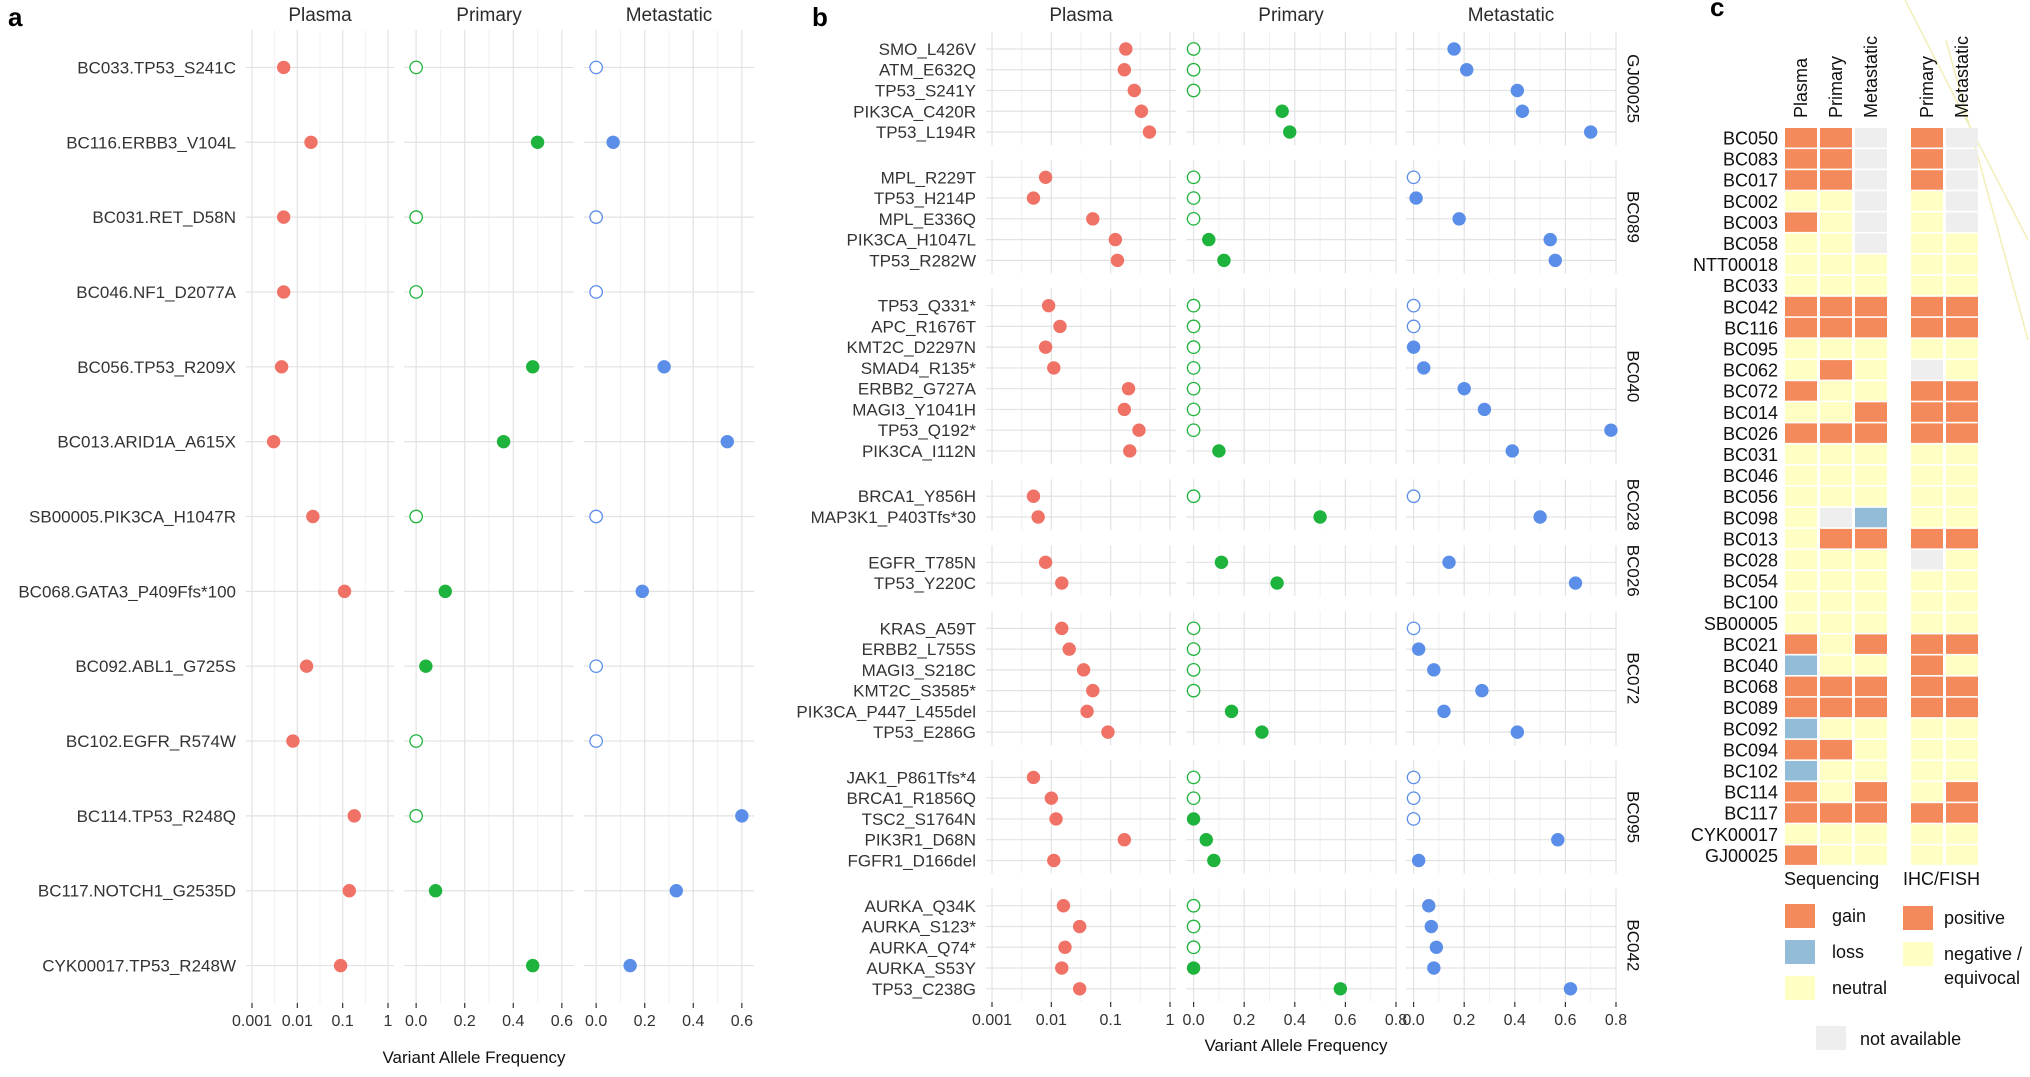  What do you see at coordinates (311, 142) in the screenshot?
I see `panel-a-point-plasma-bc116-erbb3-v104l` at bounding box center [311, 142].